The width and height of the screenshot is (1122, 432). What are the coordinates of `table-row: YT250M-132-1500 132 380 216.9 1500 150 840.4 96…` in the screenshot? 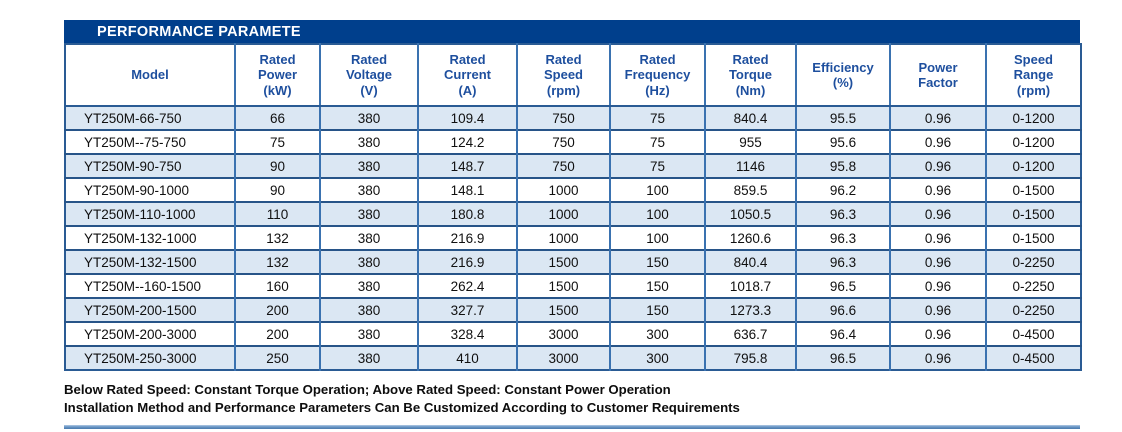 It's located at (573, 261).